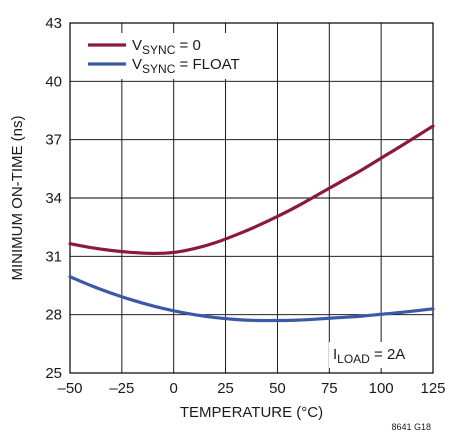 The image size is (453, 438). I want to click on legend-background, so click(167, 56).